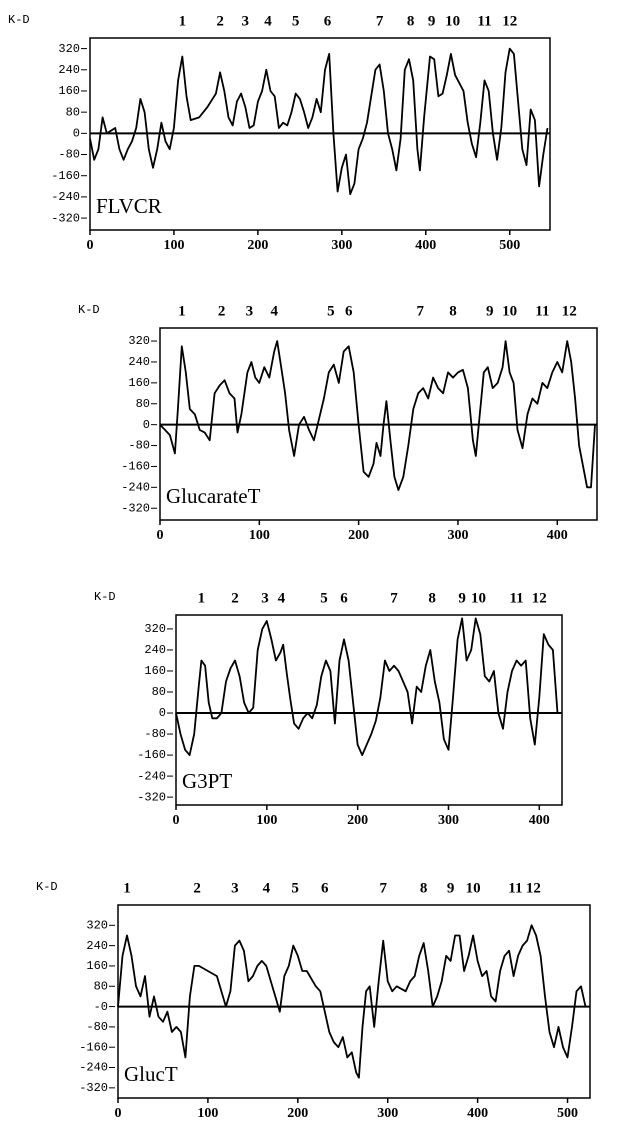 Image resolution: width=622 pixels, height=1131 pixels. I want to click on x-tick-label: 500, so click(567, 1113).